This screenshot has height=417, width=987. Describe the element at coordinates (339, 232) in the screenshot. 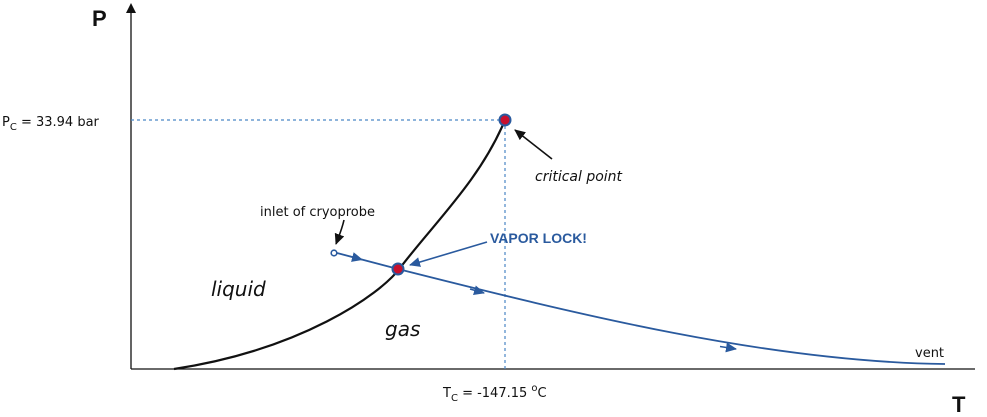

I see `inlet-pointer` at that location.